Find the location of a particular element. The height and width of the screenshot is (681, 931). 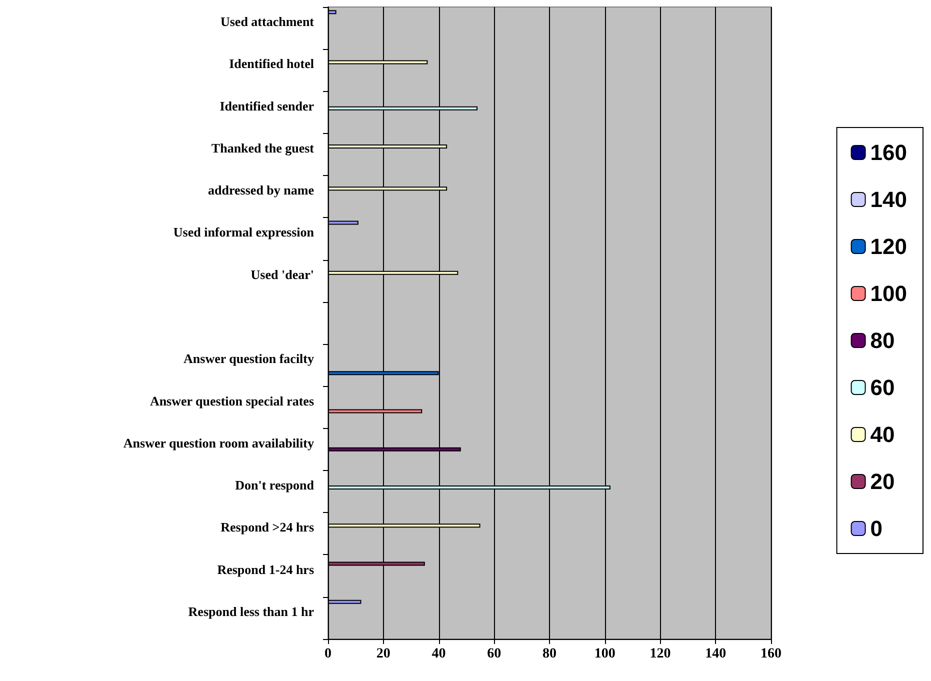

y-tick-label: Used attachment is located at coordinates (267, 22).